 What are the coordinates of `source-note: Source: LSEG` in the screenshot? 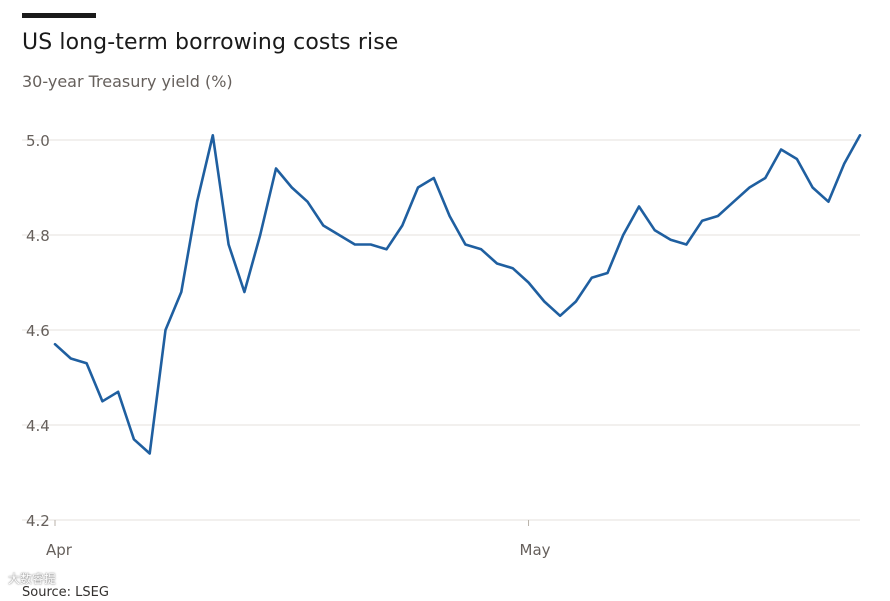 It's located at (65, 592).